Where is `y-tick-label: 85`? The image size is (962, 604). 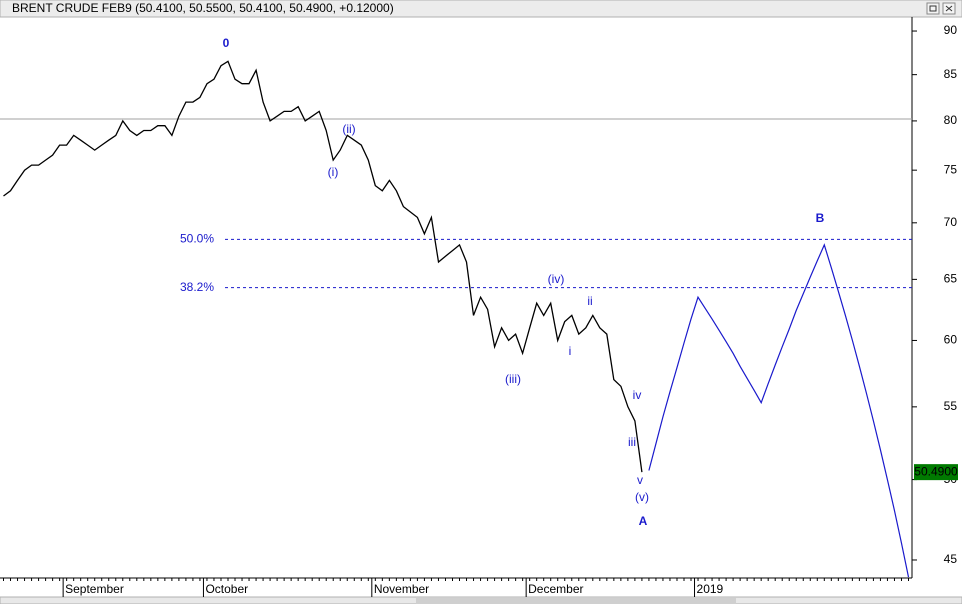 y-tick-label: 85 is located at coordinates (951, 74).